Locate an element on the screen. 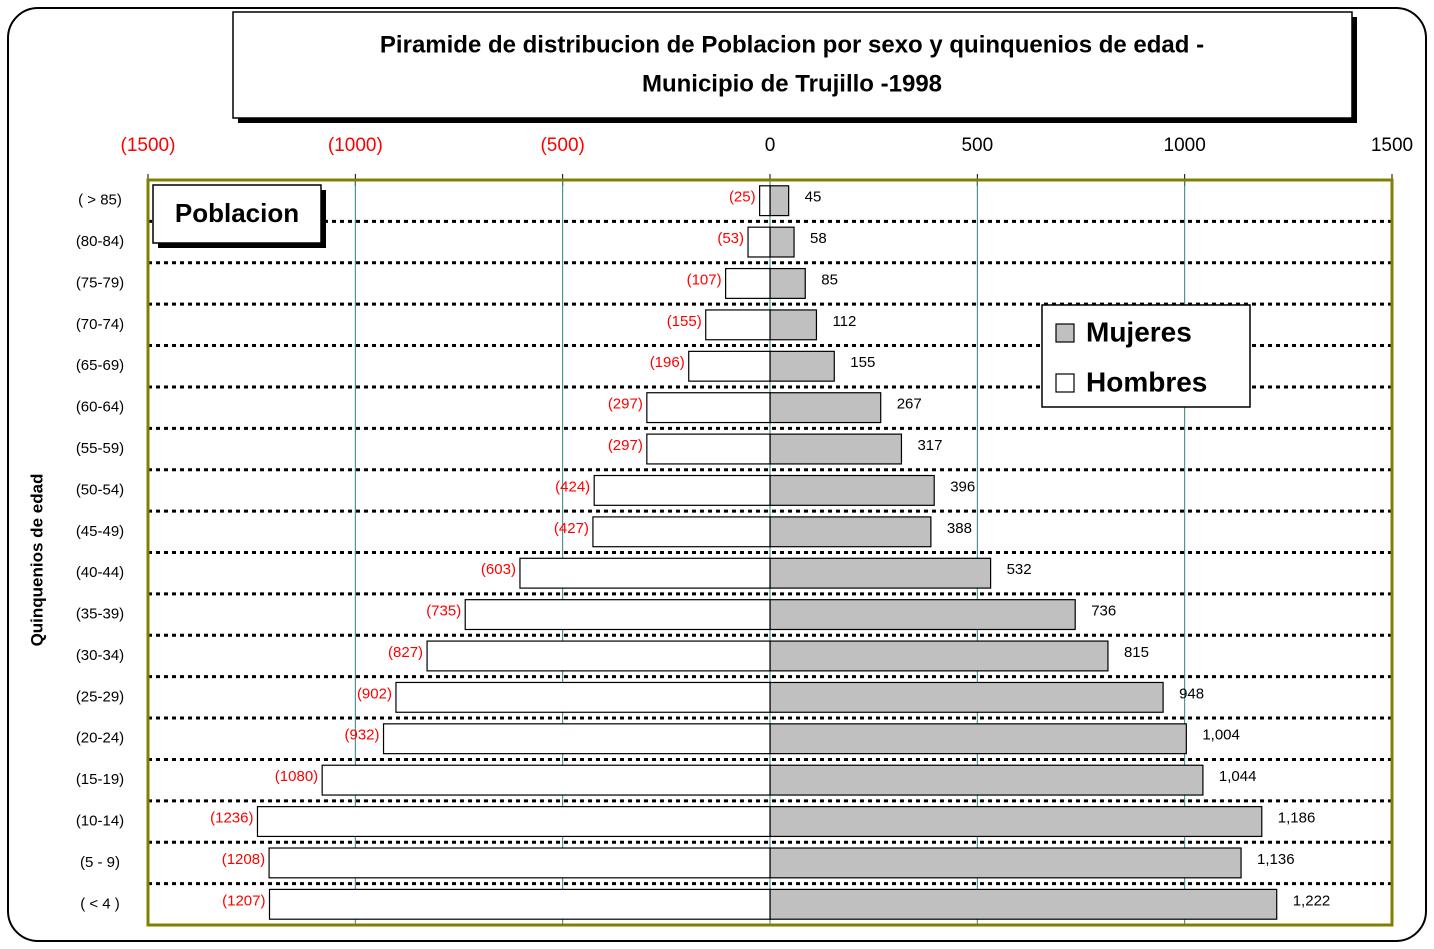  value-label: 815 is located at coordinates (1136, 652).